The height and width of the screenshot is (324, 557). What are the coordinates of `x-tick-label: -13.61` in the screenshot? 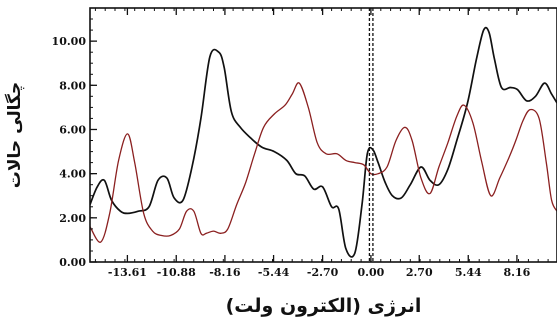 It's located at (127, 272).